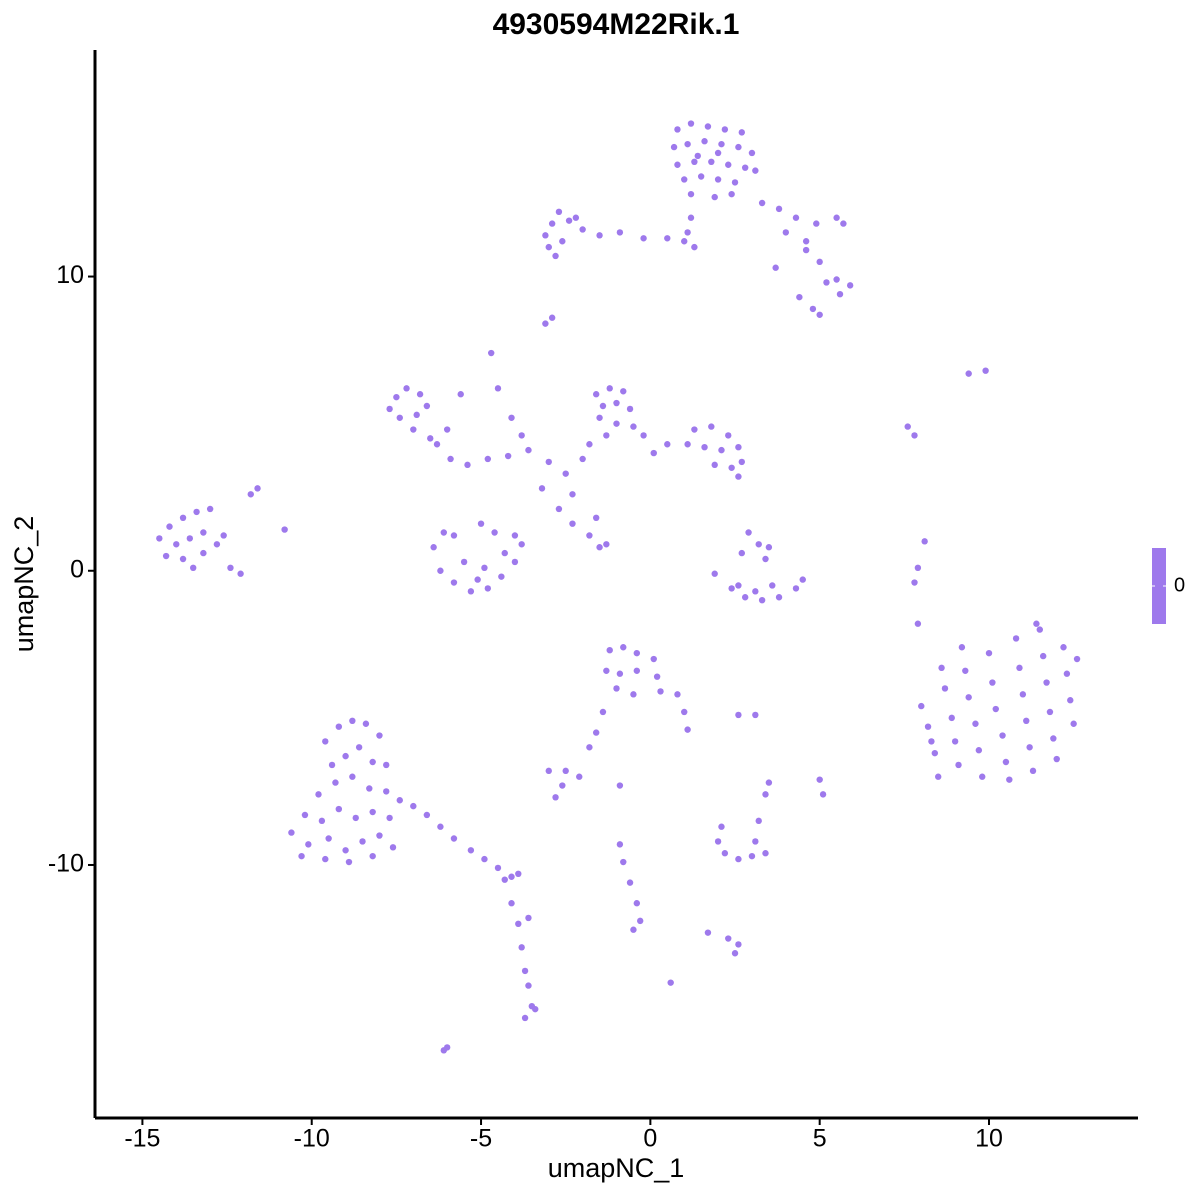 The image size is (1200, 1200). Describe the element at coordinates (77, 569) in the screenshot. I see `y-tick-label: 0` at that location.